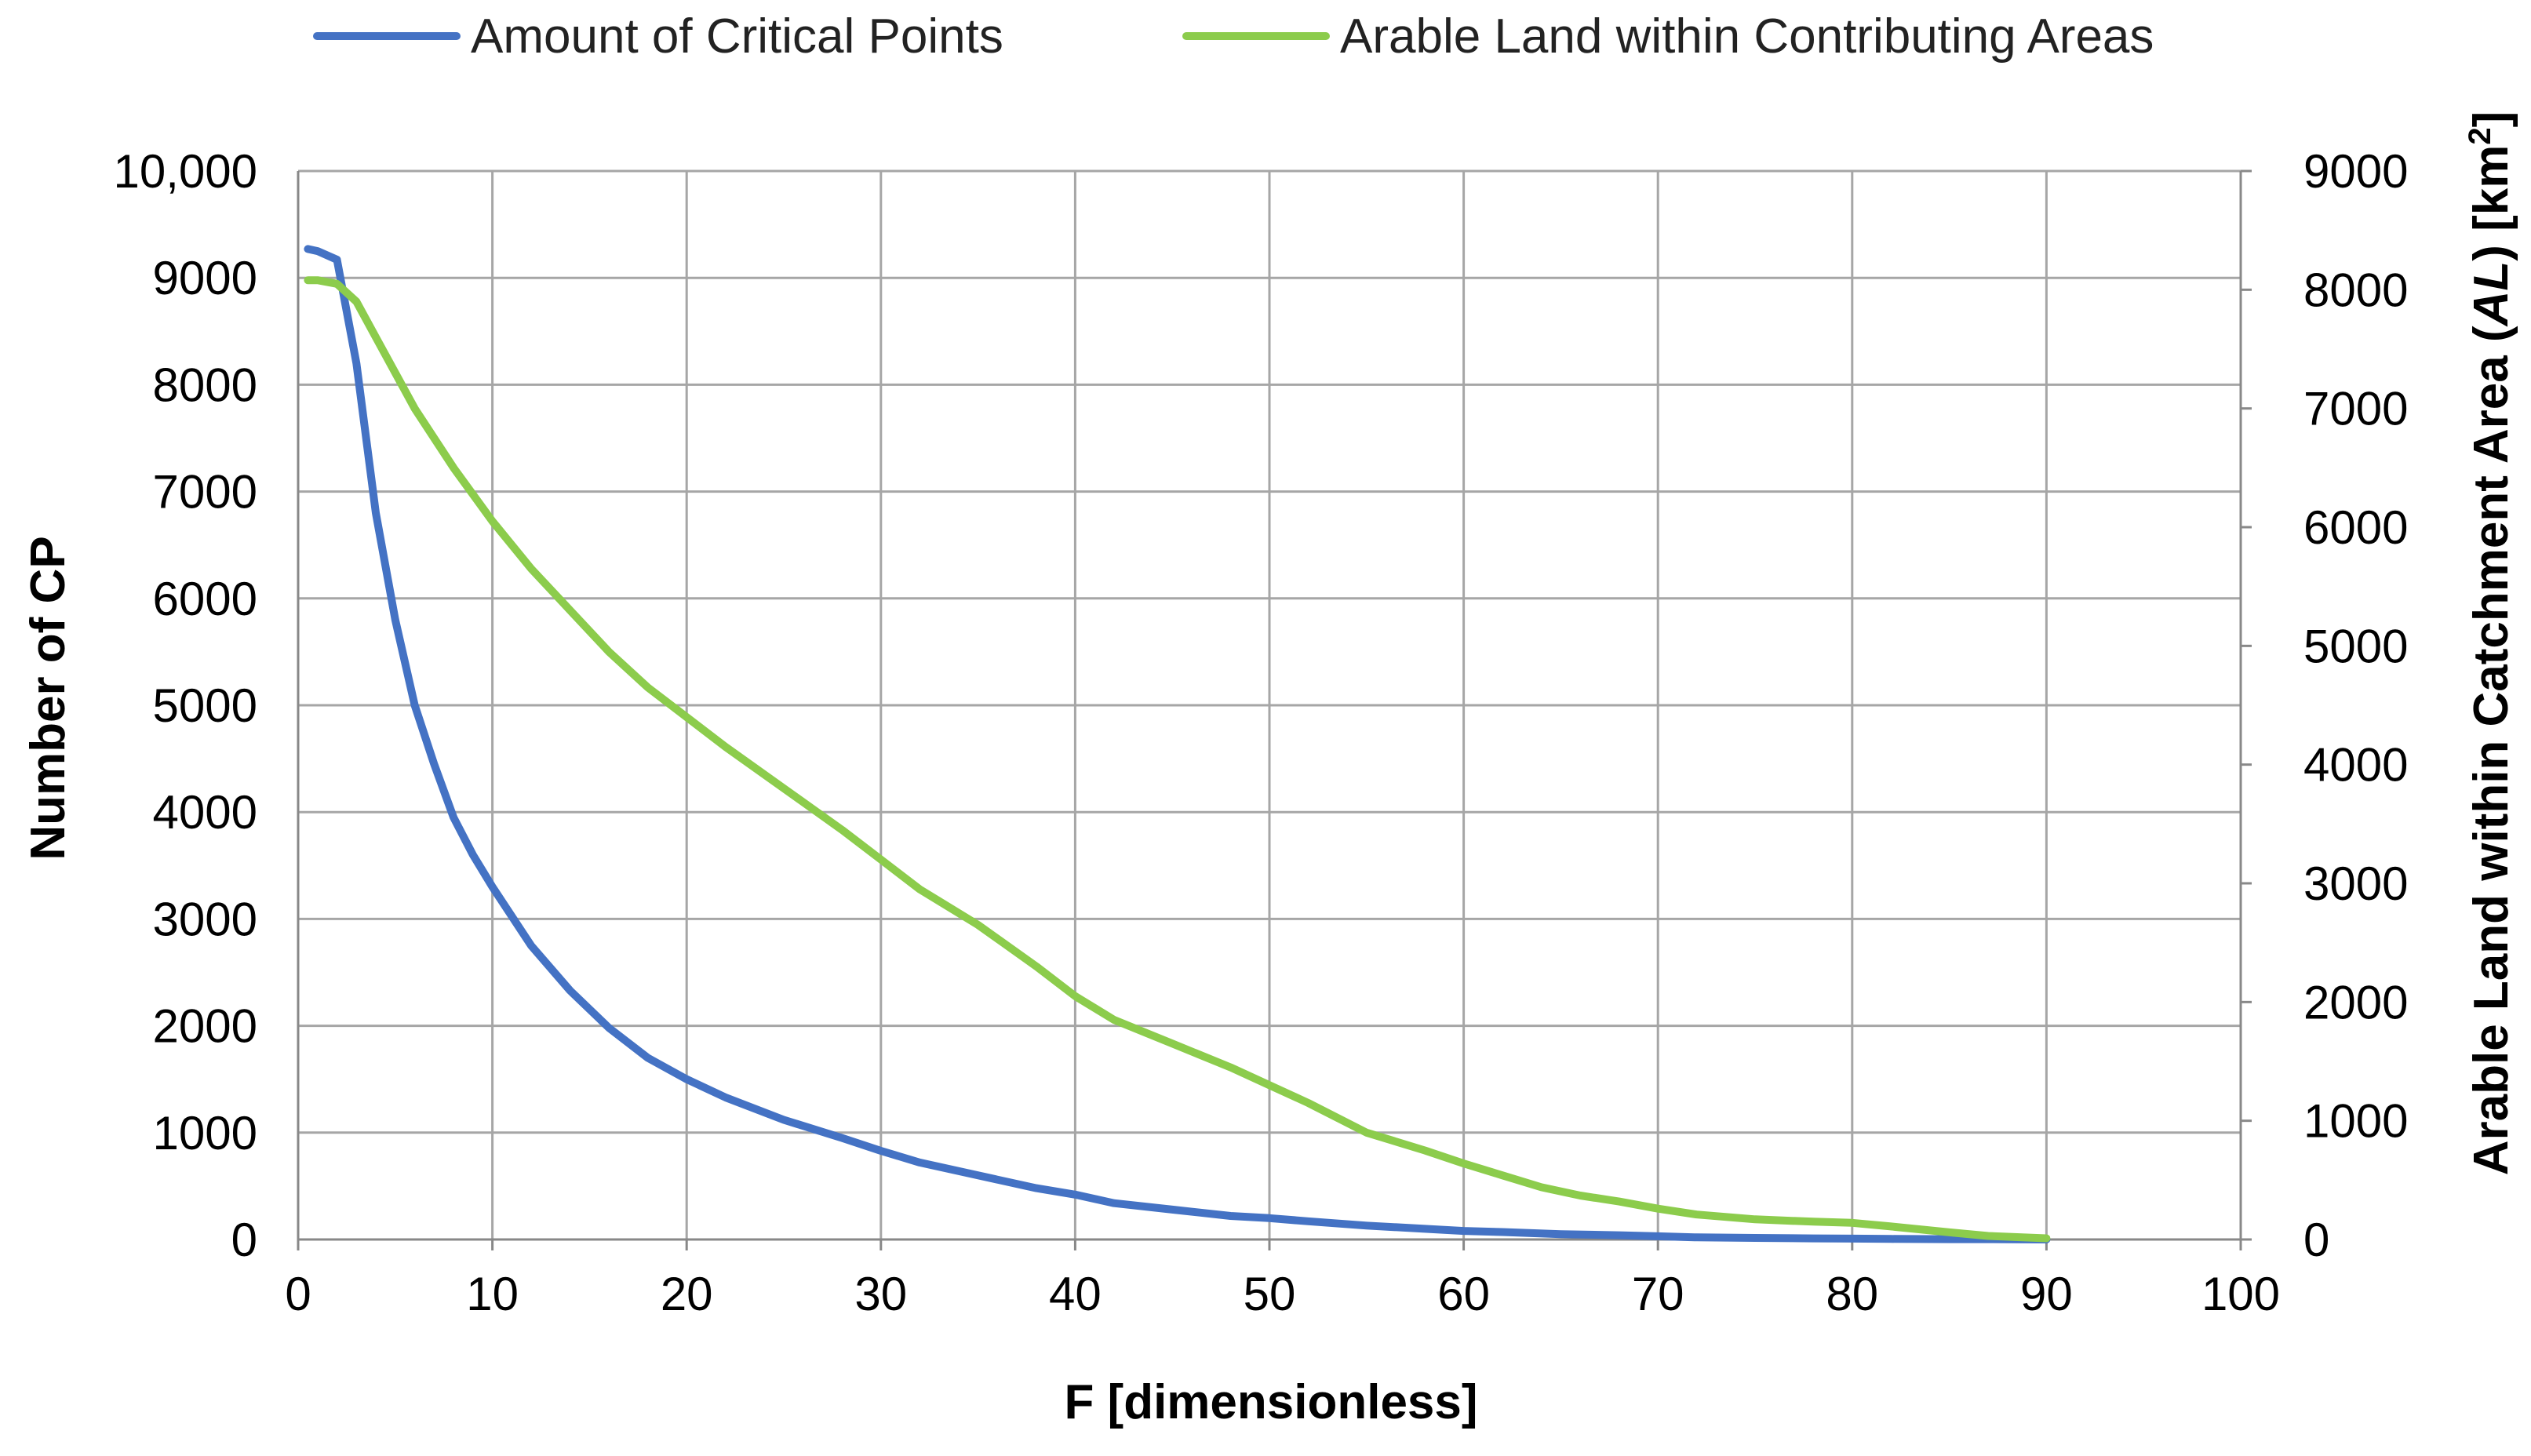 Image resolution: width=2531 pixels, height=1456 pixels. Describe the element at coordinates (2491, 294) in the screenshot. I see `y2-axis-title-al: AL` at that location.